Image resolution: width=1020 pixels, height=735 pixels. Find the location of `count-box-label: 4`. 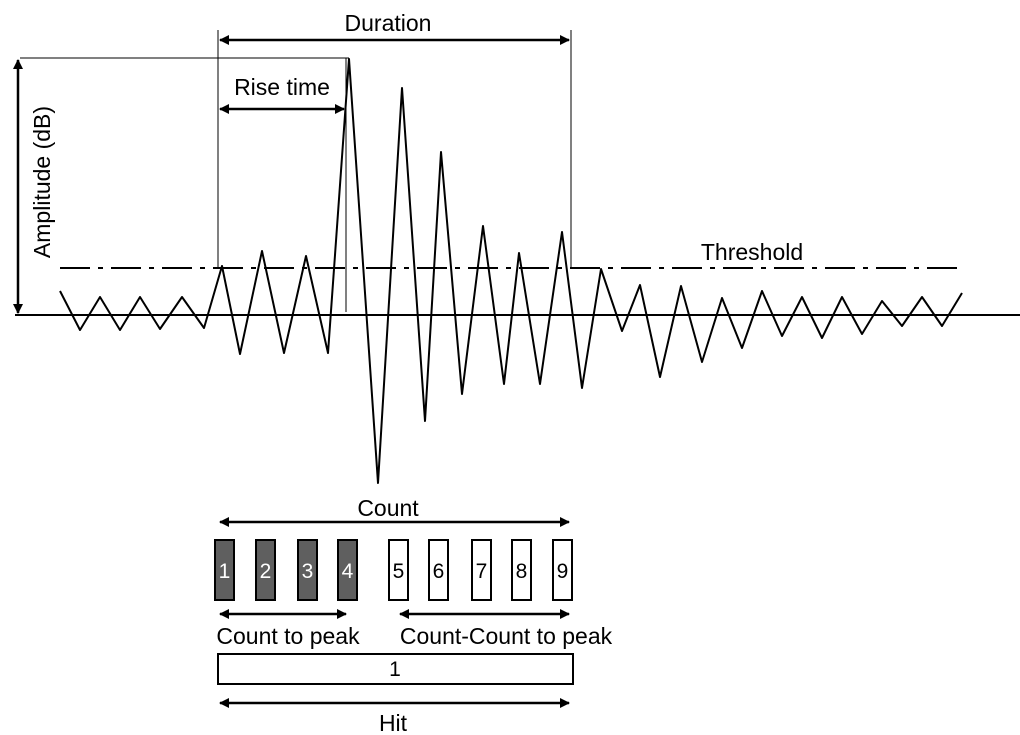

count-box-label: 4 is located at coordinates (348, 571).